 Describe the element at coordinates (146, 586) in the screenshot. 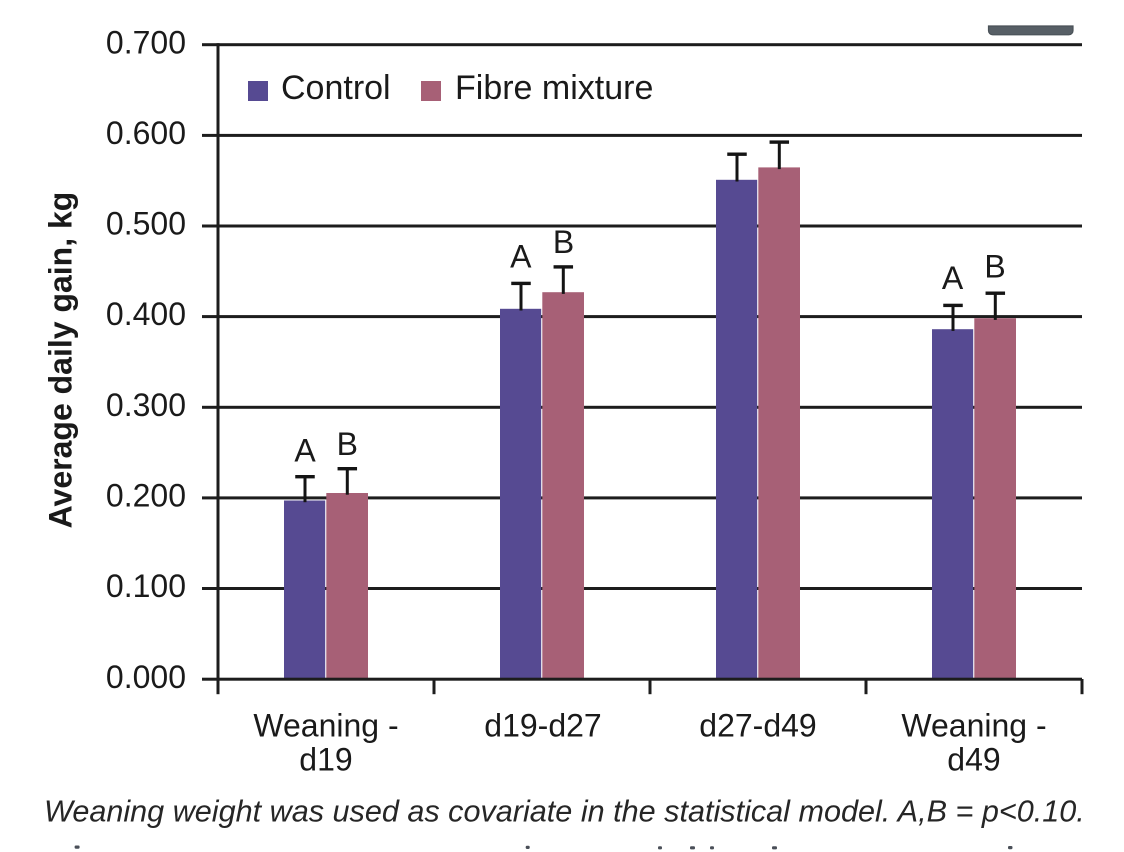

I see `svg-text: 0.100` at that location.